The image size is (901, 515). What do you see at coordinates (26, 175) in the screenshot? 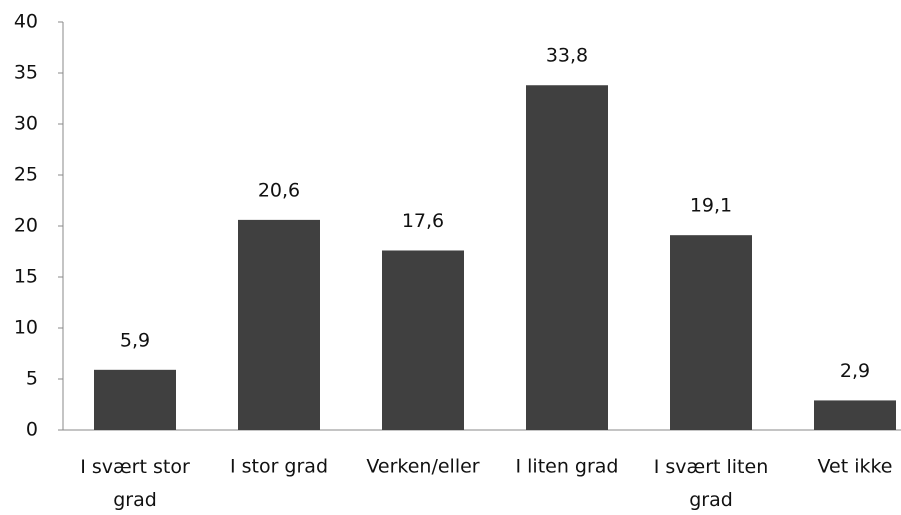
I see `y-tick-label: 25` at bounding box center [26, 175].